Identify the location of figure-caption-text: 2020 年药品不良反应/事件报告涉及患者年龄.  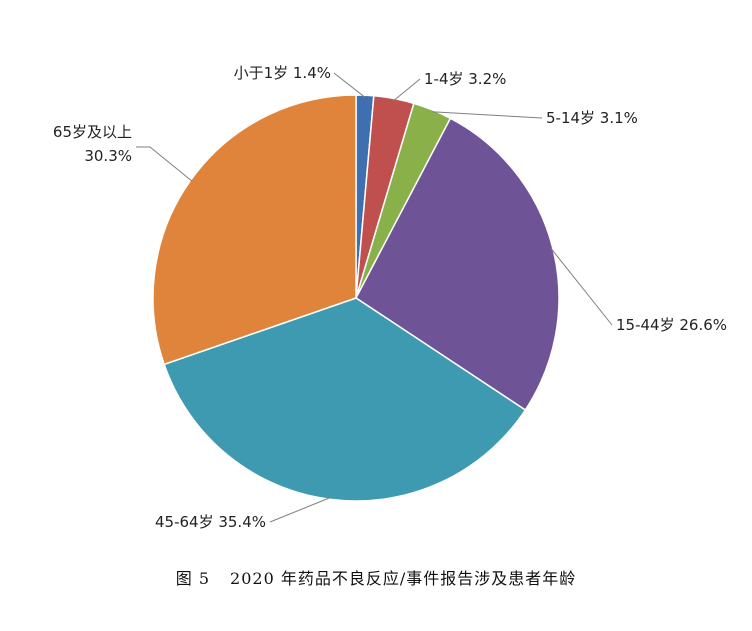
(403, 578).